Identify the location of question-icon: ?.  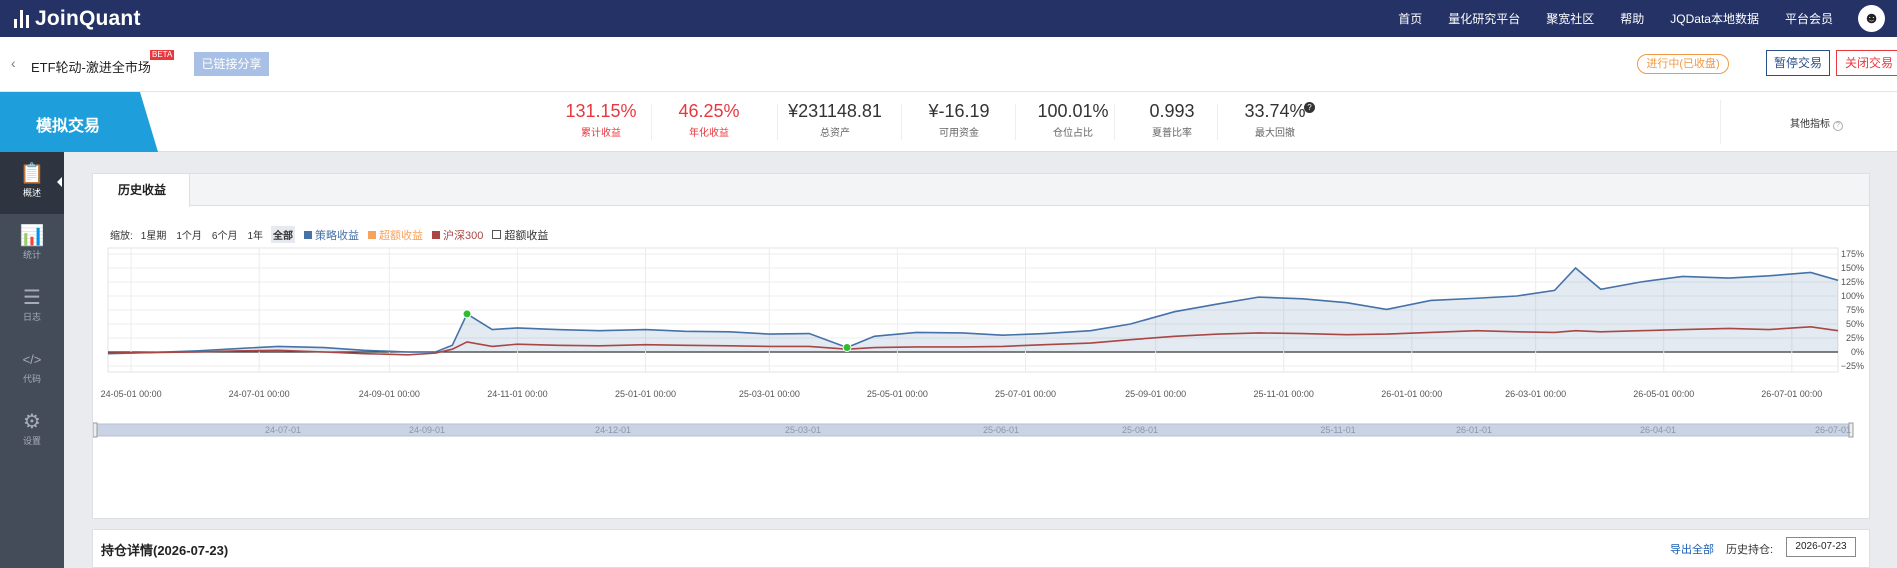
(1838, 126).